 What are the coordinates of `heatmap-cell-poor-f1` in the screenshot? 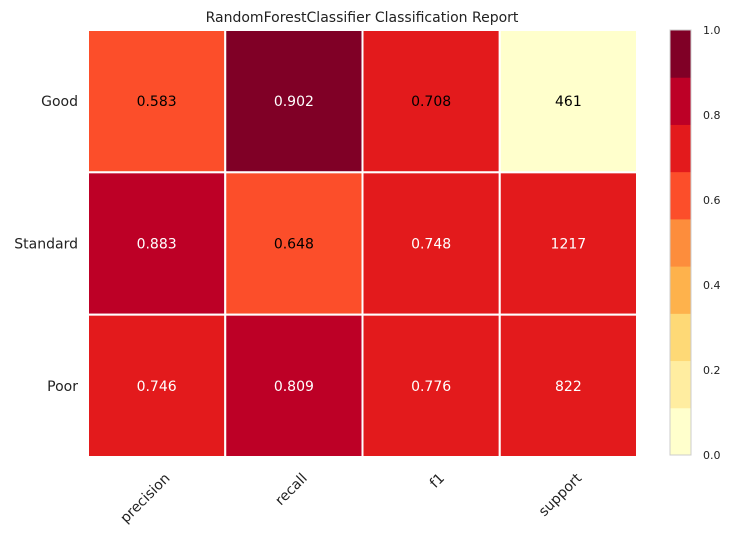 It's located at (431, 385).